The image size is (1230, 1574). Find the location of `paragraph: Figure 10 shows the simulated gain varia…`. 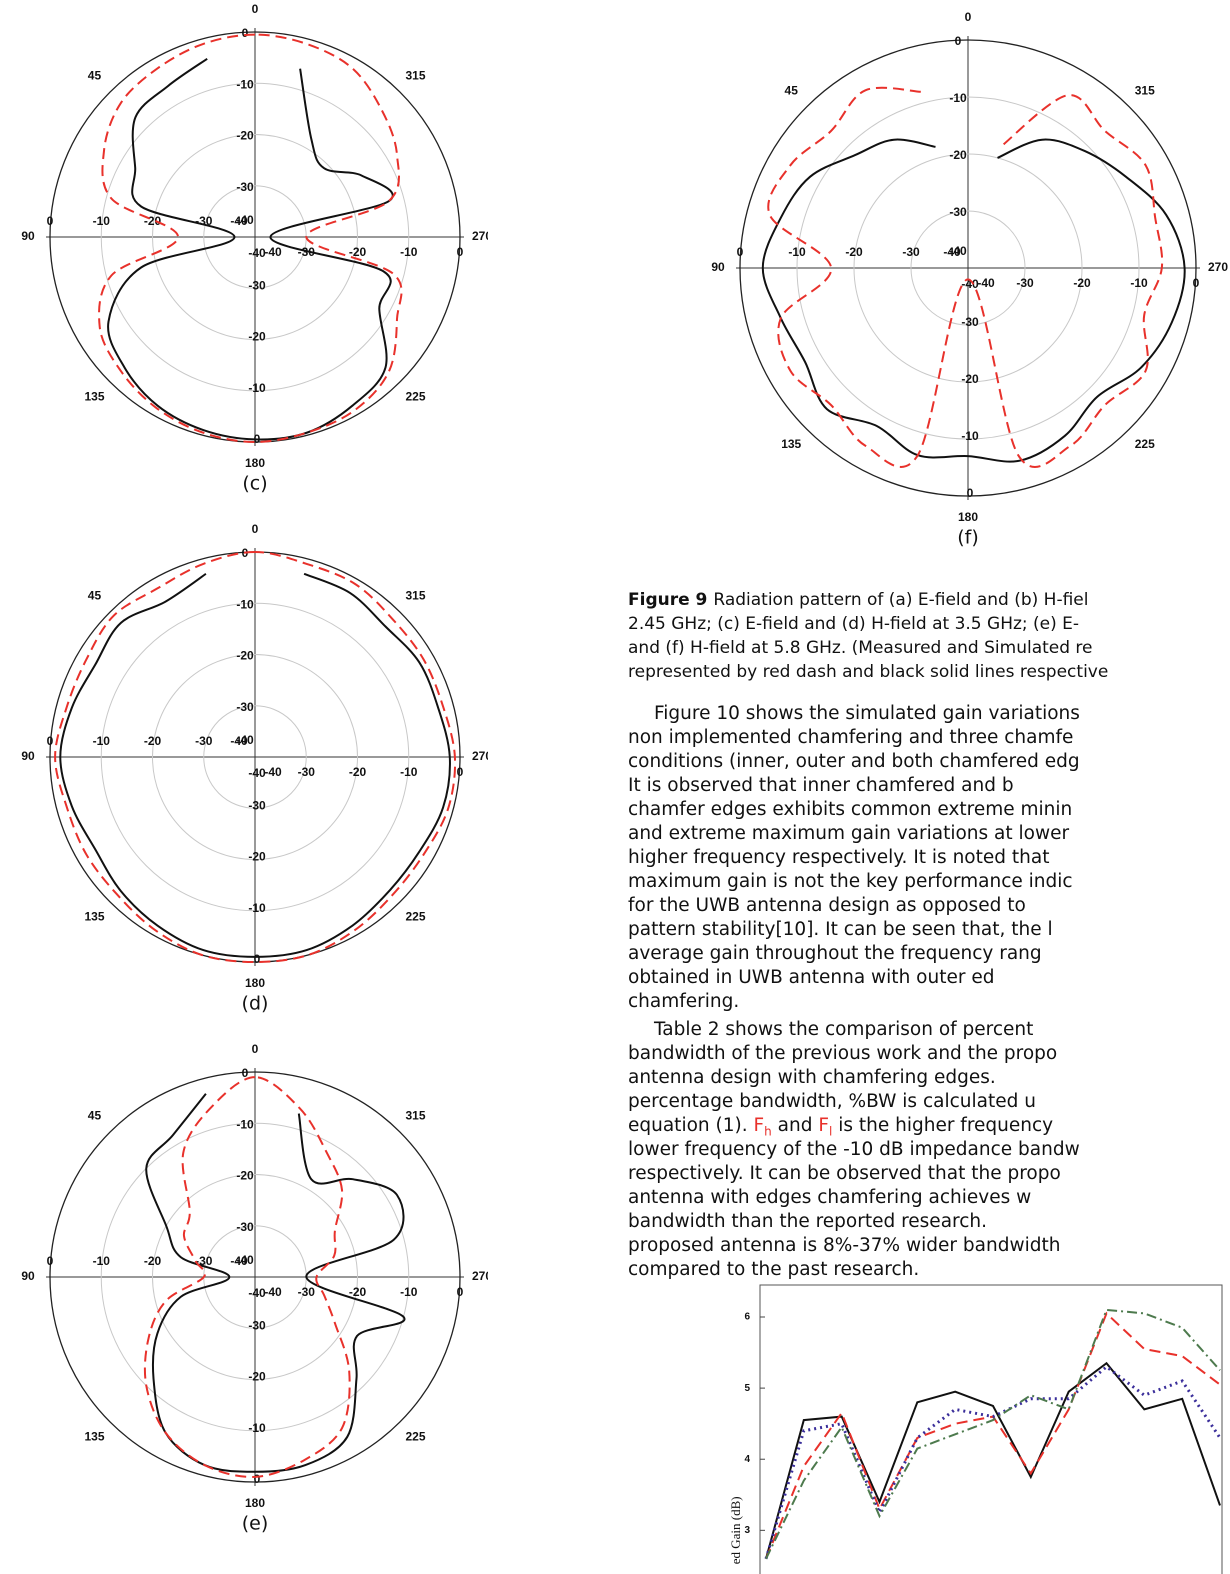

paragraph: Figure 10 shows the simulated gain varia… is located at coordinates (929, 858).